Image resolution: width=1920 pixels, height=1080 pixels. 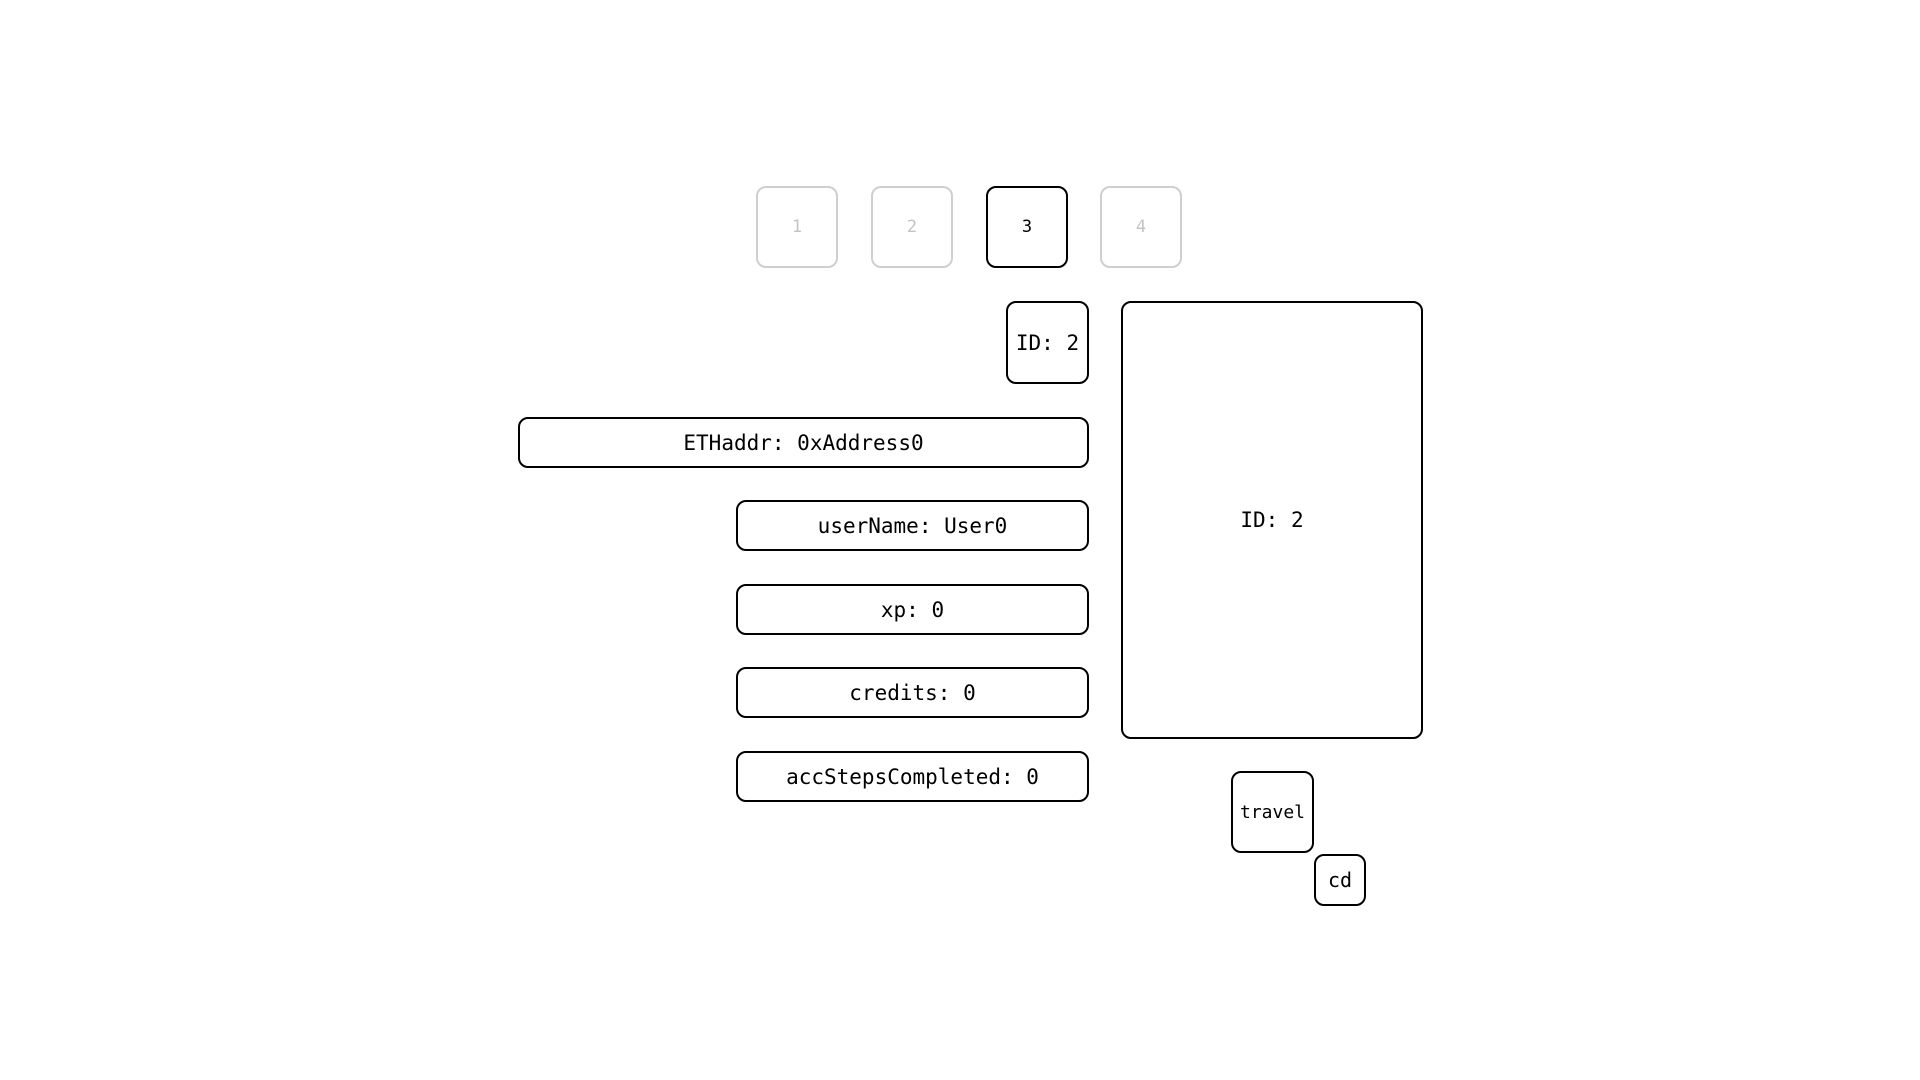 I want to click on step-4-button: 4, so click(x=1141, y=227).